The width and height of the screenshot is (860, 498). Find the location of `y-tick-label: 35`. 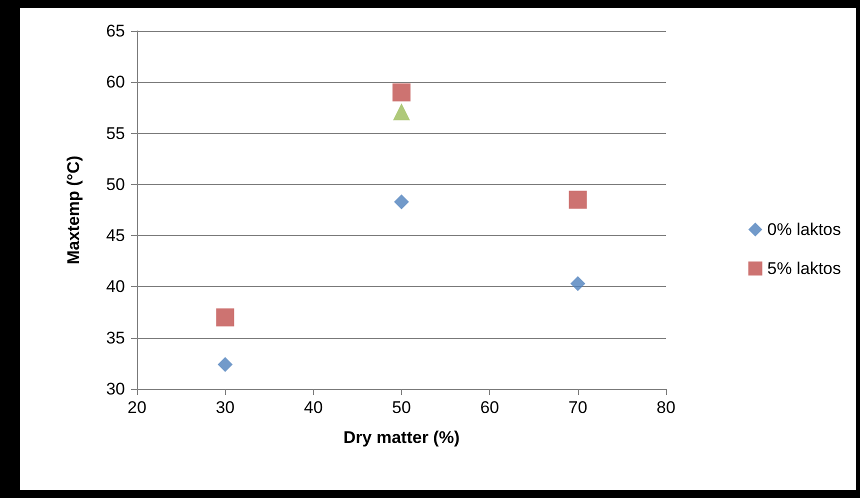

y-tick-label: 35 is located at coordinates (115, 338).